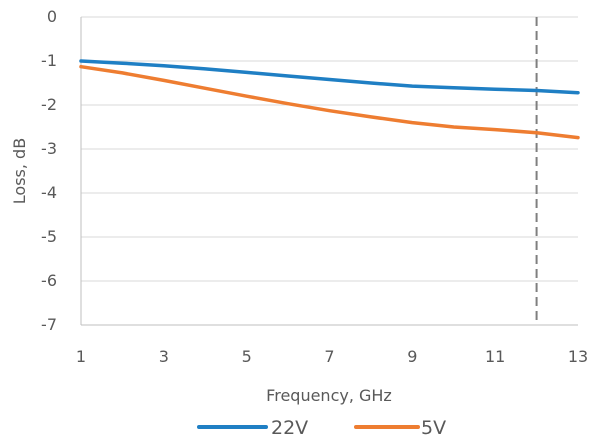  I want to click on y-tick-label: -7, so click(49, 324).